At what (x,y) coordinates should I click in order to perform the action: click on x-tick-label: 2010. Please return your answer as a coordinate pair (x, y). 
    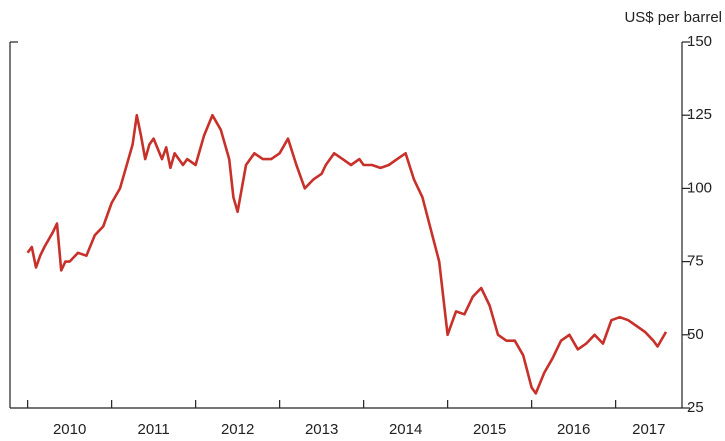
    Looking at the image, I should click on (69, 429).